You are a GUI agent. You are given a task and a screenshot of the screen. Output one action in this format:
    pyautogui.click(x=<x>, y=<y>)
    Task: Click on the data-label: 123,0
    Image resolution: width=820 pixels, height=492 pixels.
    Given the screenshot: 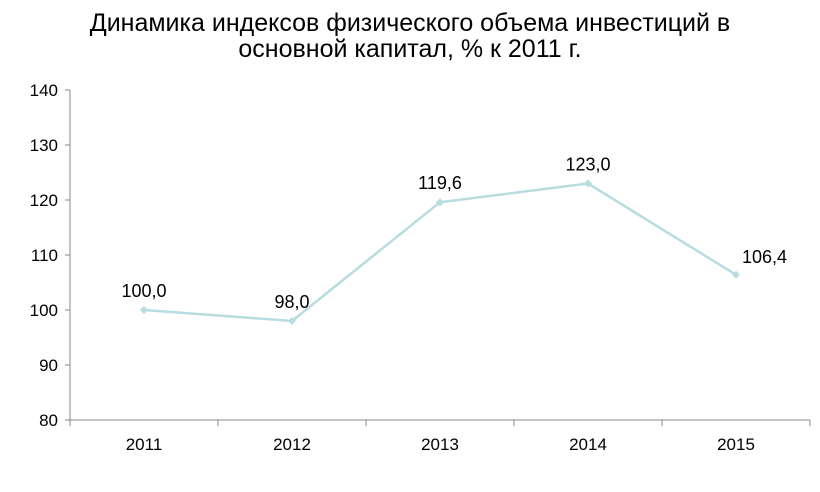 What is the action you would take?
    pyautogui.click(x=587, y=165)
    